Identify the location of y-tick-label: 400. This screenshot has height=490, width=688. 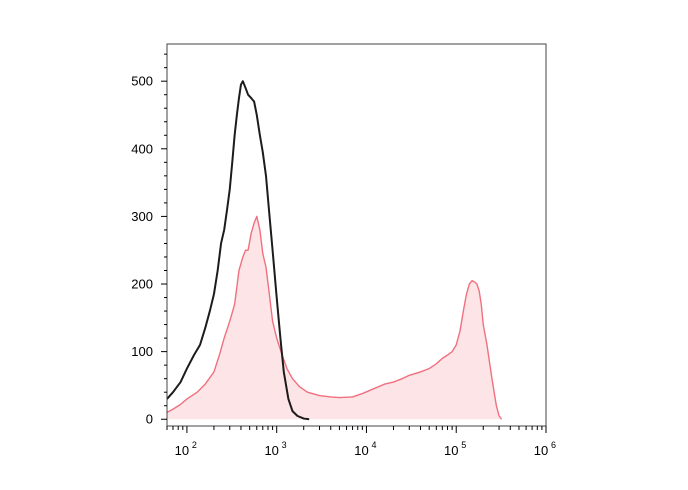
(142, 148).